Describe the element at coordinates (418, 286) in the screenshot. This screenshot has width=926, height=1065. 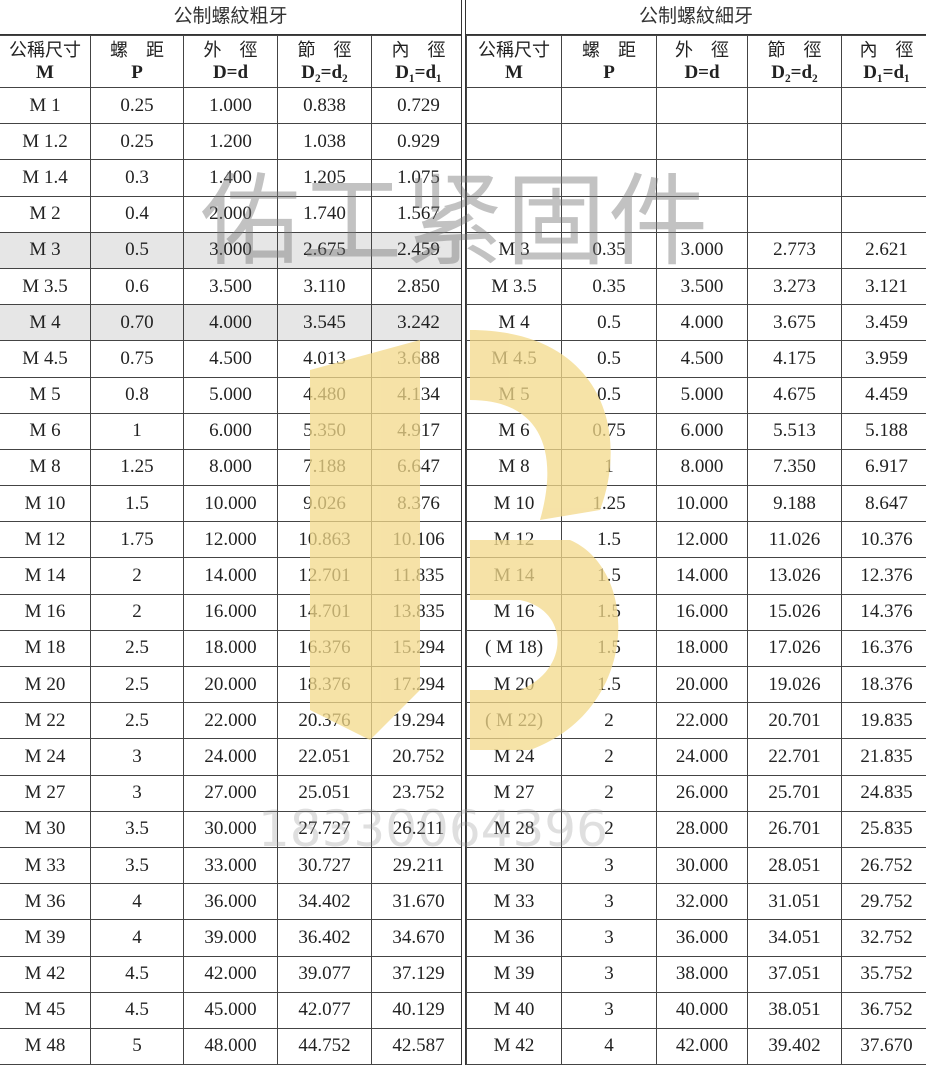
I see `cell-minor-diameter: 2.850` at that location.